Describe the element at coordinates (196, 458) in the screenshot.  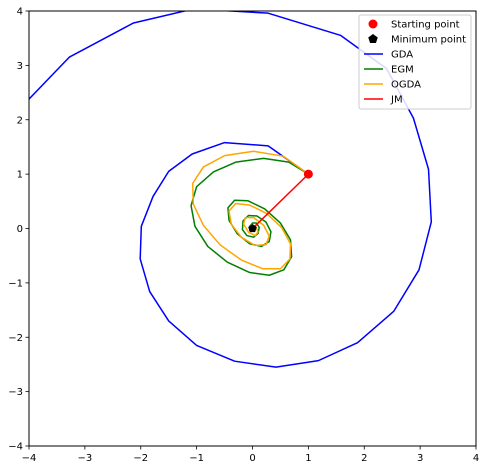
I see `x-tick-label: −1` at that location.